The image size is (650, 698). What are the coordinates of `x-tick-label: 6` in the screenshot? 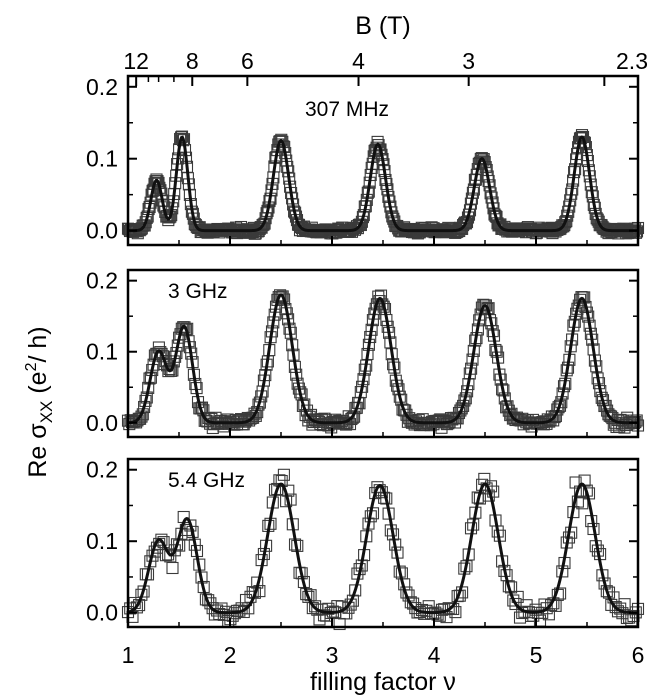 It's located at (638, 655).